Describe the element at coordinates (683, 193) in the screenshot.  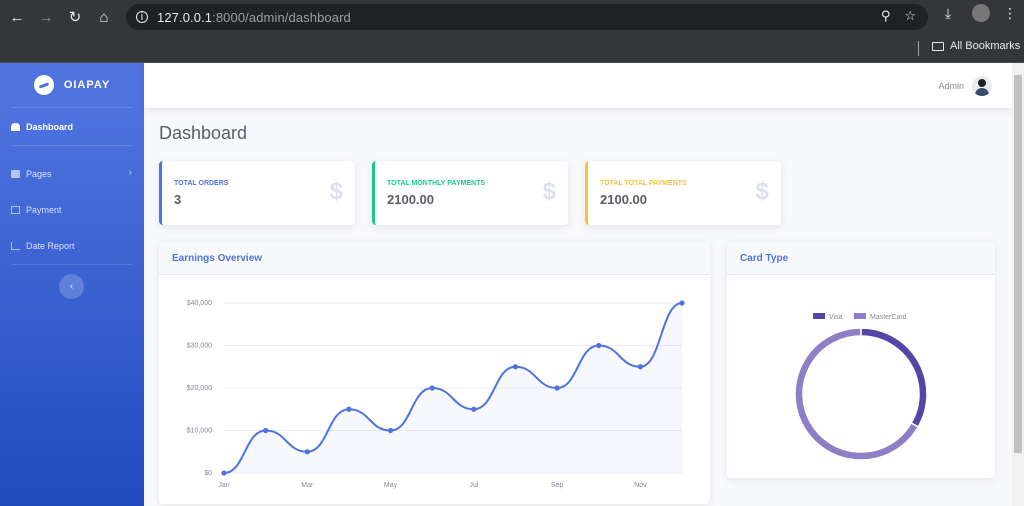
I see `stat-card-total-payments: TOTAL TOTAL PAYMENTS 2100.00 $` at that location.